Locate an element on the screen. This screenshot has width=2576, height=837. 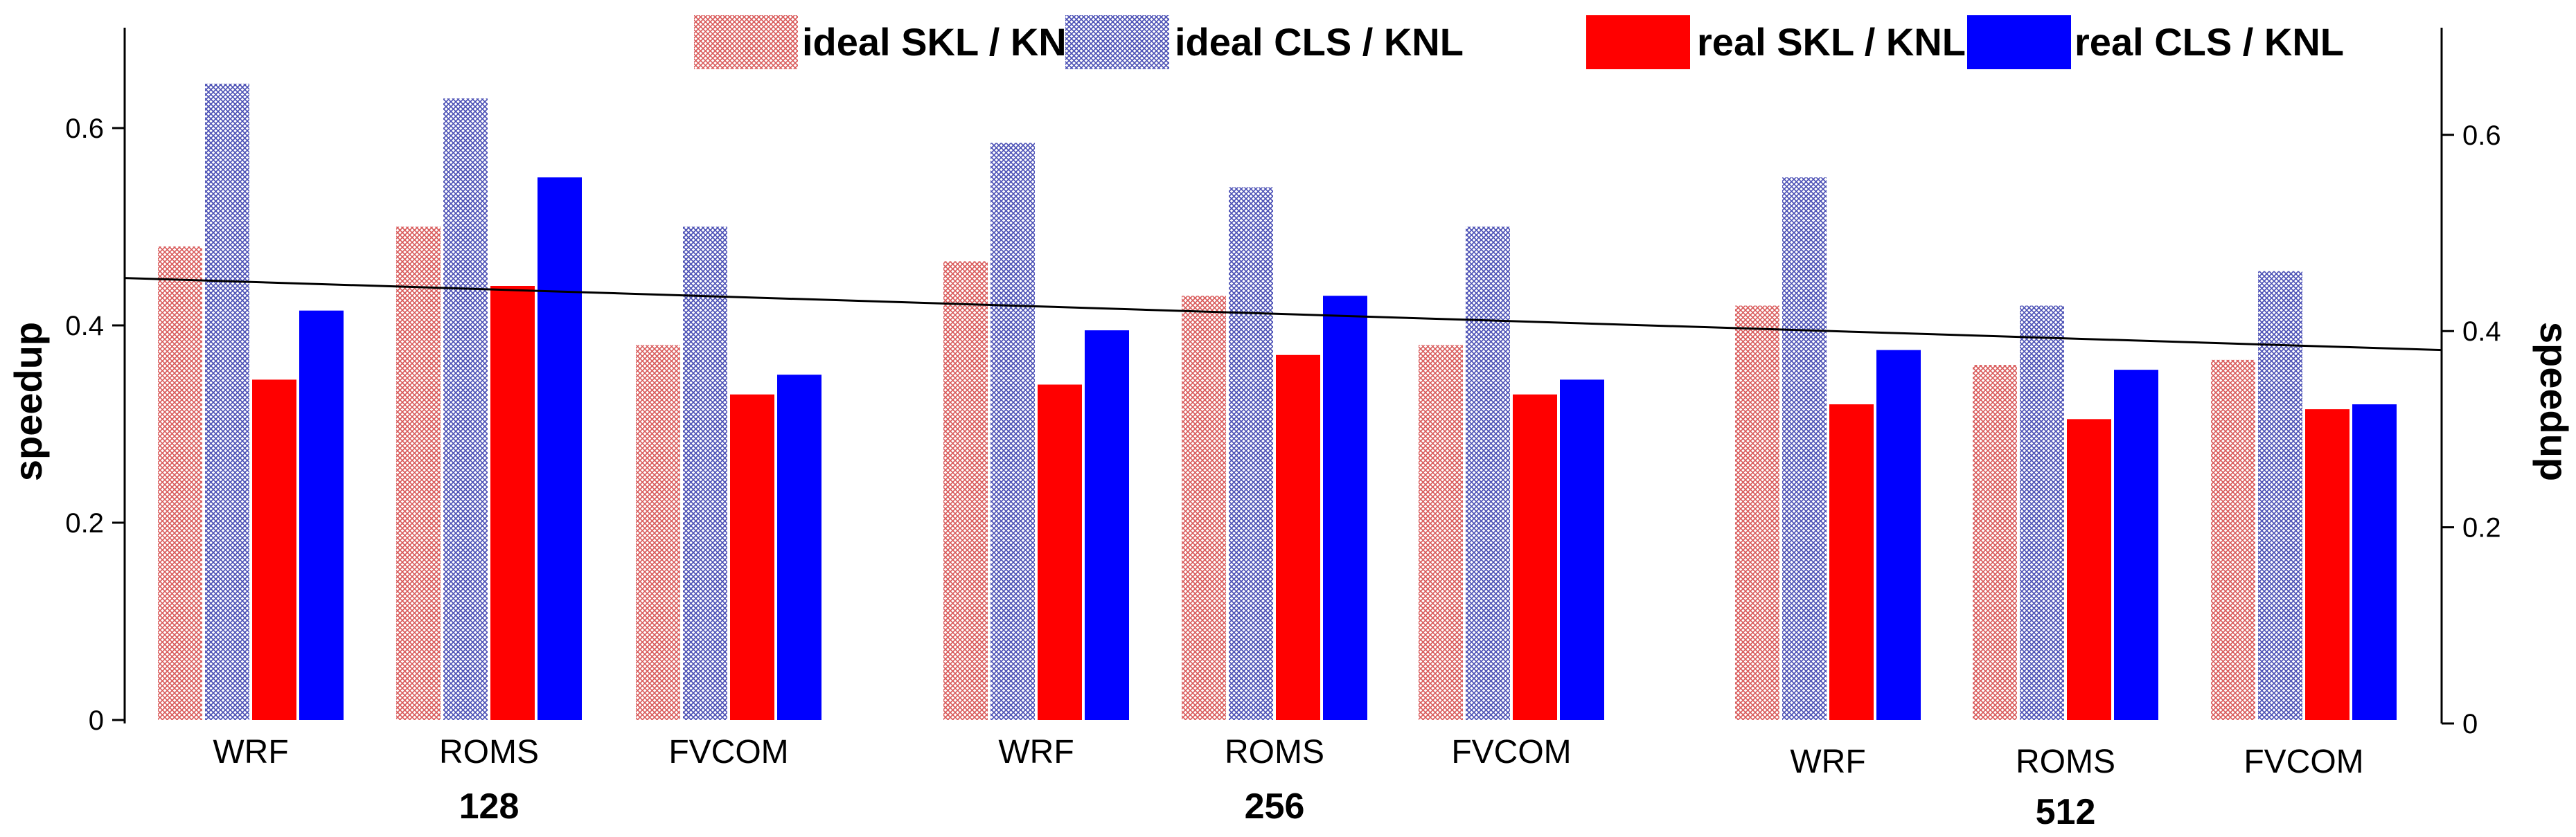
left-y-tick-label: 0 is located at coordinates (96, 720).